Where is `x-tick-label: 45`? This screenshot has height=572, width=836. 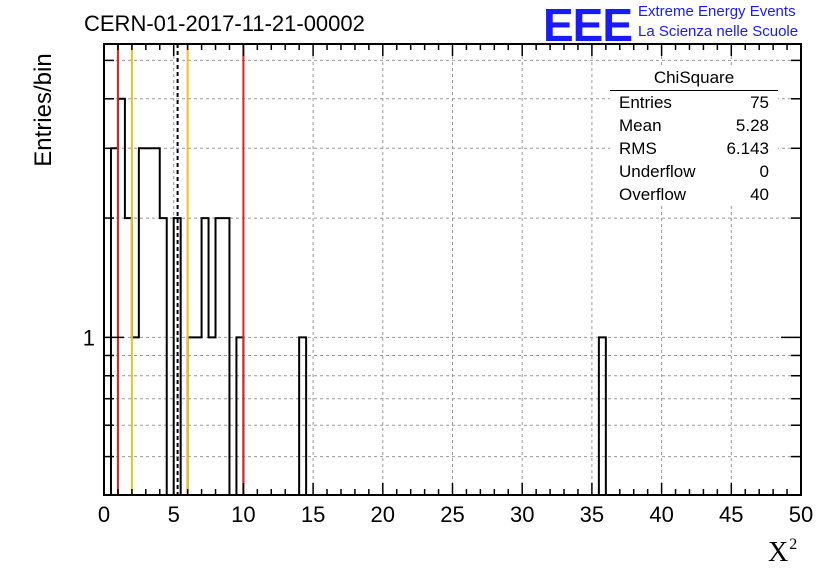
x-tick-label: 45 is located at coordinates (731, 514).